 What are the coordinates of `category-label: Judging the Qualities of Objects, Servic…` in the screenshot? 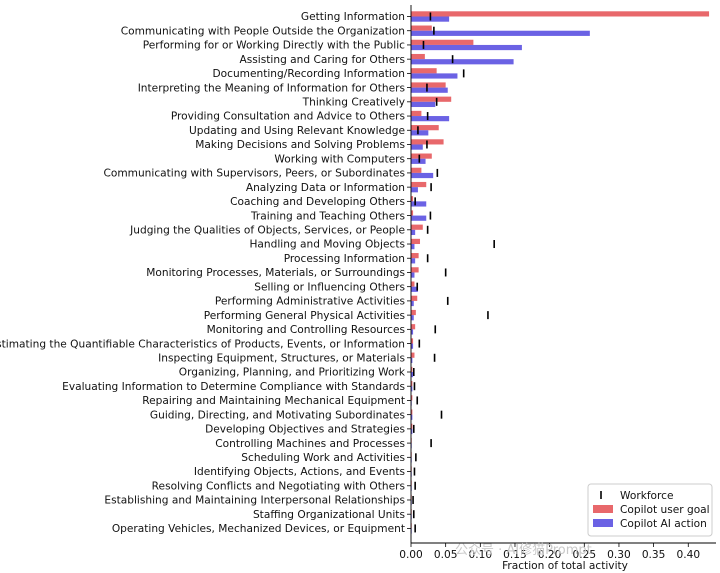 It's located at (267, 231).